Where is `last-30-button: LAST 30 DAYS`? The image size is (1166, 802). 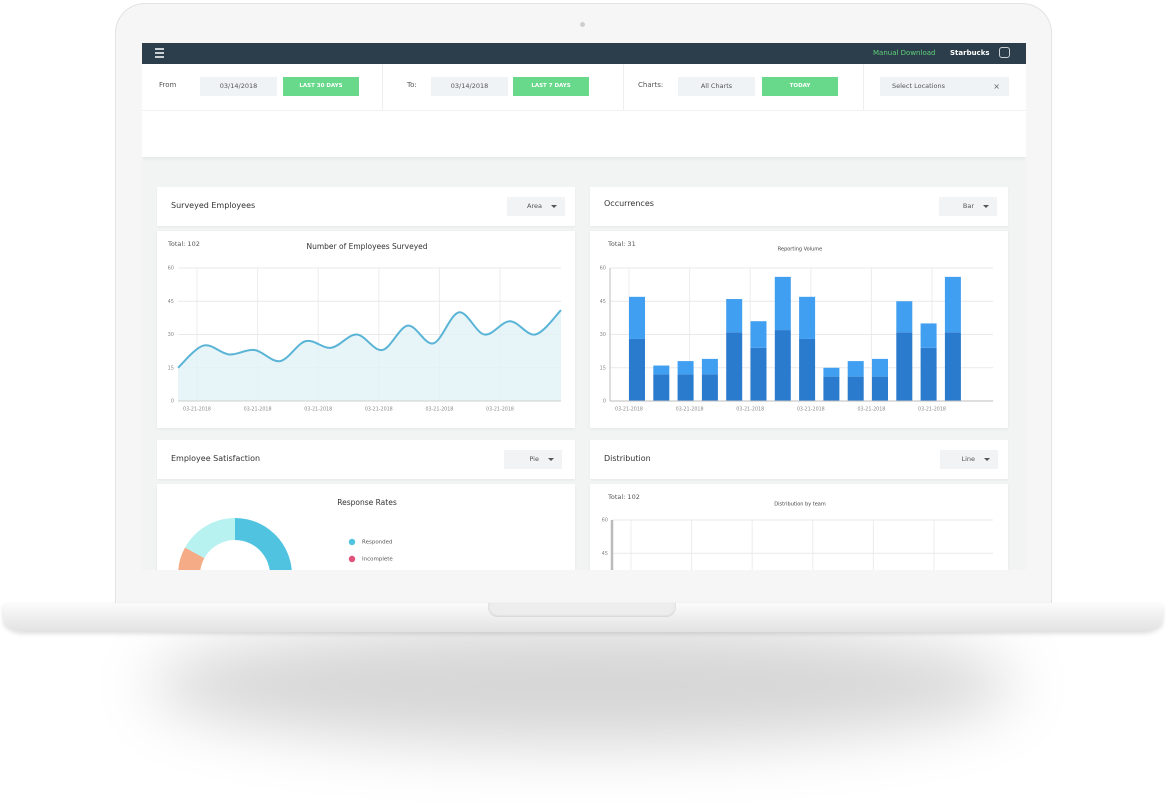
last-30-button: LAST 30 DAYS is located at coordinates (321, 86).